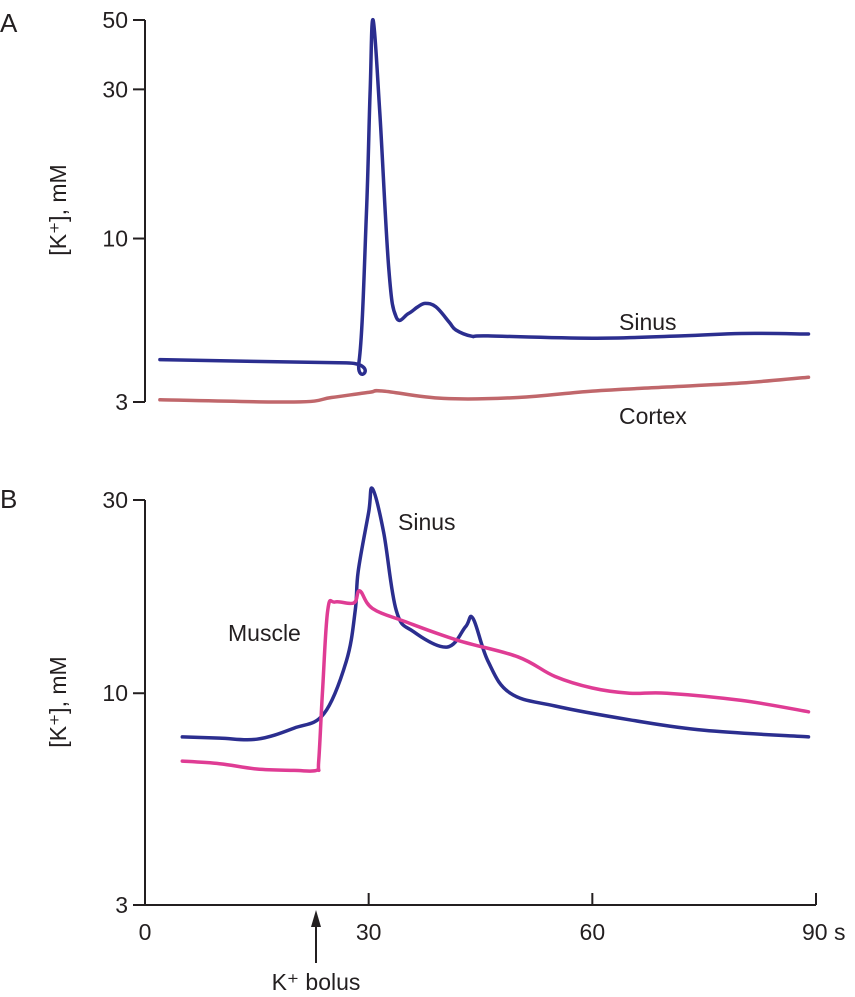  Describe the element at coordinates (648, 322) in the screenshot. I see `panel-a-sinus-label: Sinus` at that location.